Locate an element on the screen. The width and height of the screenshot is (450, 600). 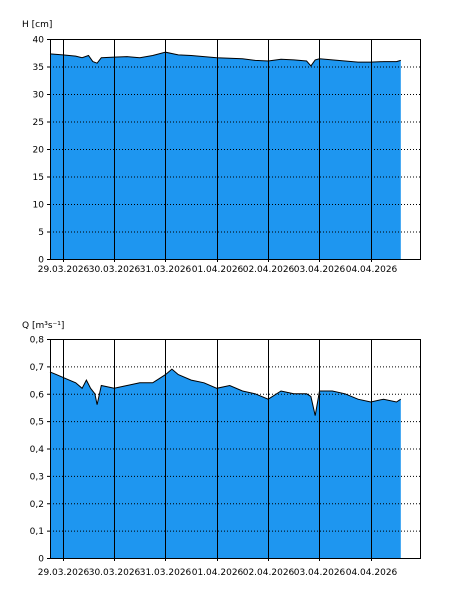
y-axis-label: H [cm] is located at coordinates (37, 25).